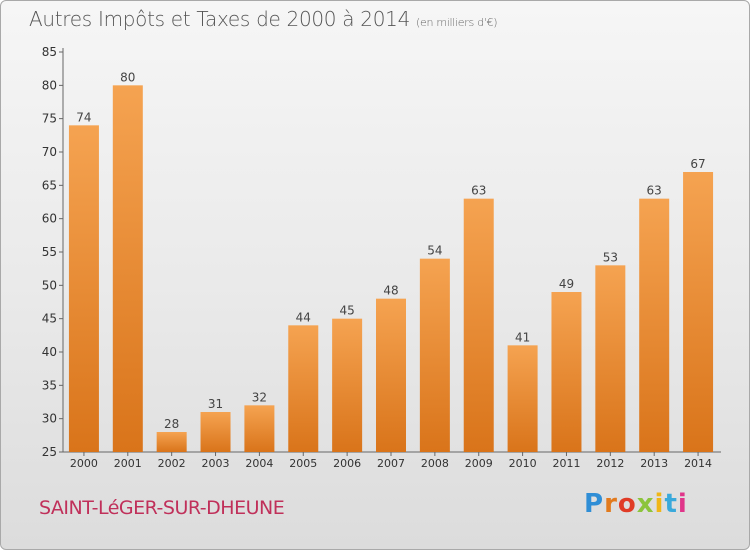 This screenshot has width=750, height=550. What do you see at coordinates (522, 398) in the screenshot?
I see `bar-2010` at bounding box center [522, 398].